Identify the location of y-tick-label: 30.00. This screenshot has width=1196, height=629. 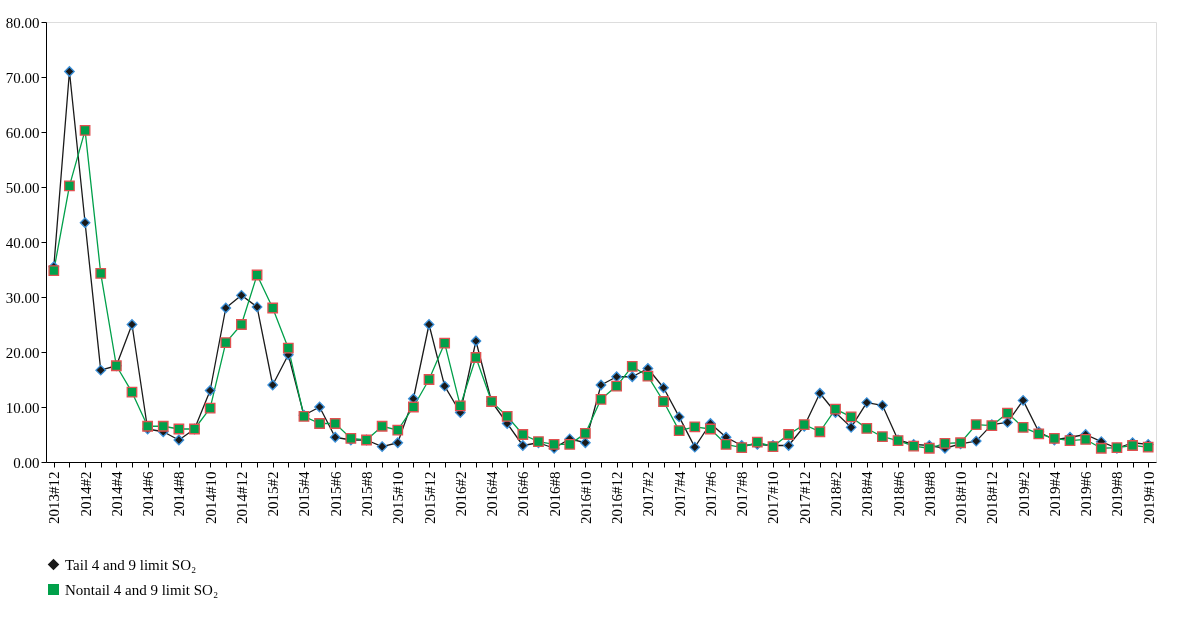
(22, 297).